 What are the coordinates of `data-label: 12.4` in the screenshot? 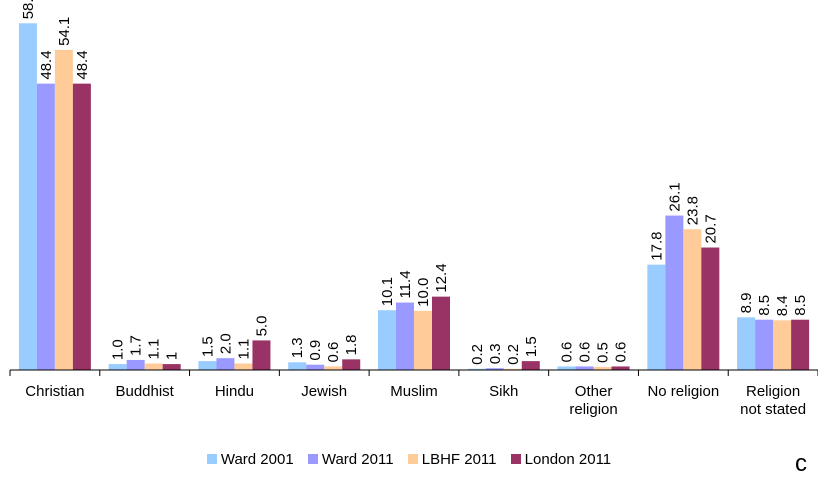 It's located at (441, 277).